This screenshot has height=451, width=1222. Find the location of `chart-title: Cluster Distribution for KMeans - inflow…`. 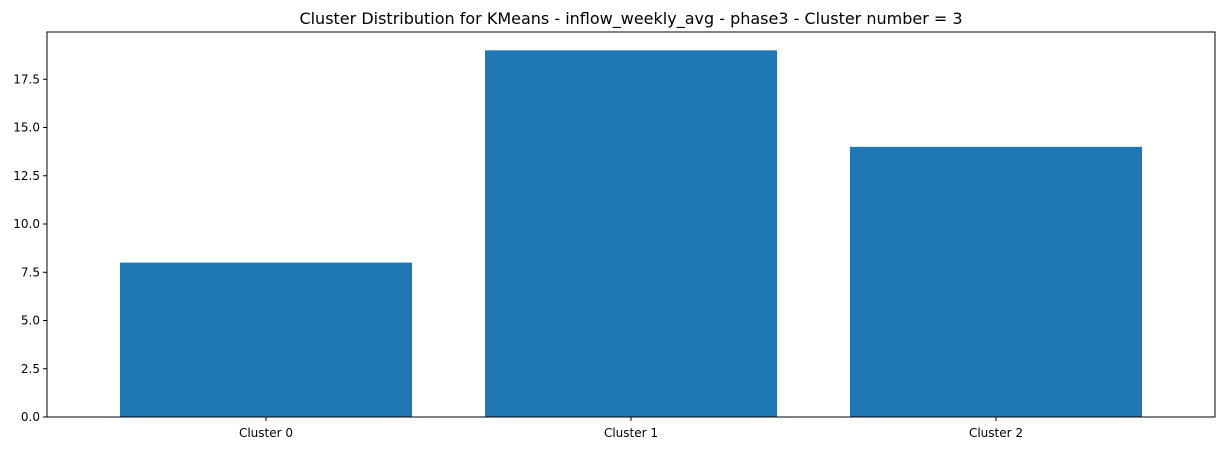

chart-title: Cluster Distribution for KMeans - inflow… is located at coordinates (630, 19).